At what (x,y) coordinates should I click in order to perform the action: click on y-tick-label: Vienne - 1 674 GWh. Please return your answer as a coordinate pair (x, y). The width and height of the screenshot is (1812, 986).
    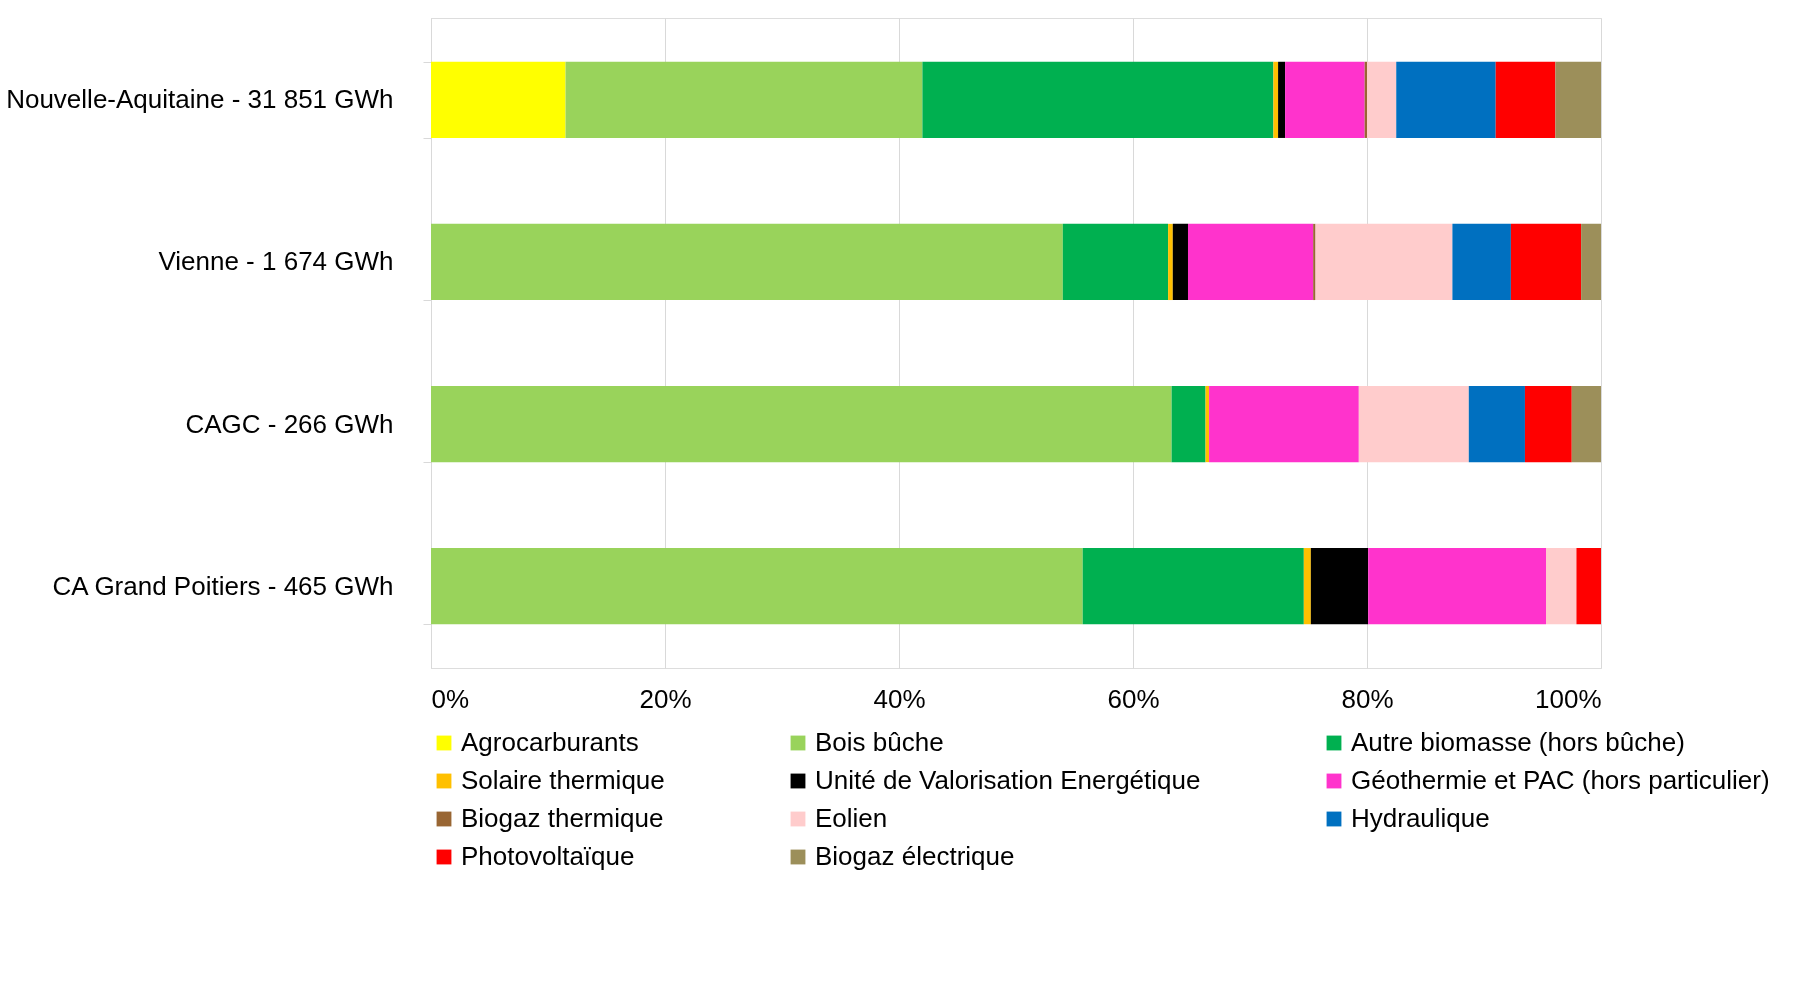
    Looking at the image, I should click on (276, 261).